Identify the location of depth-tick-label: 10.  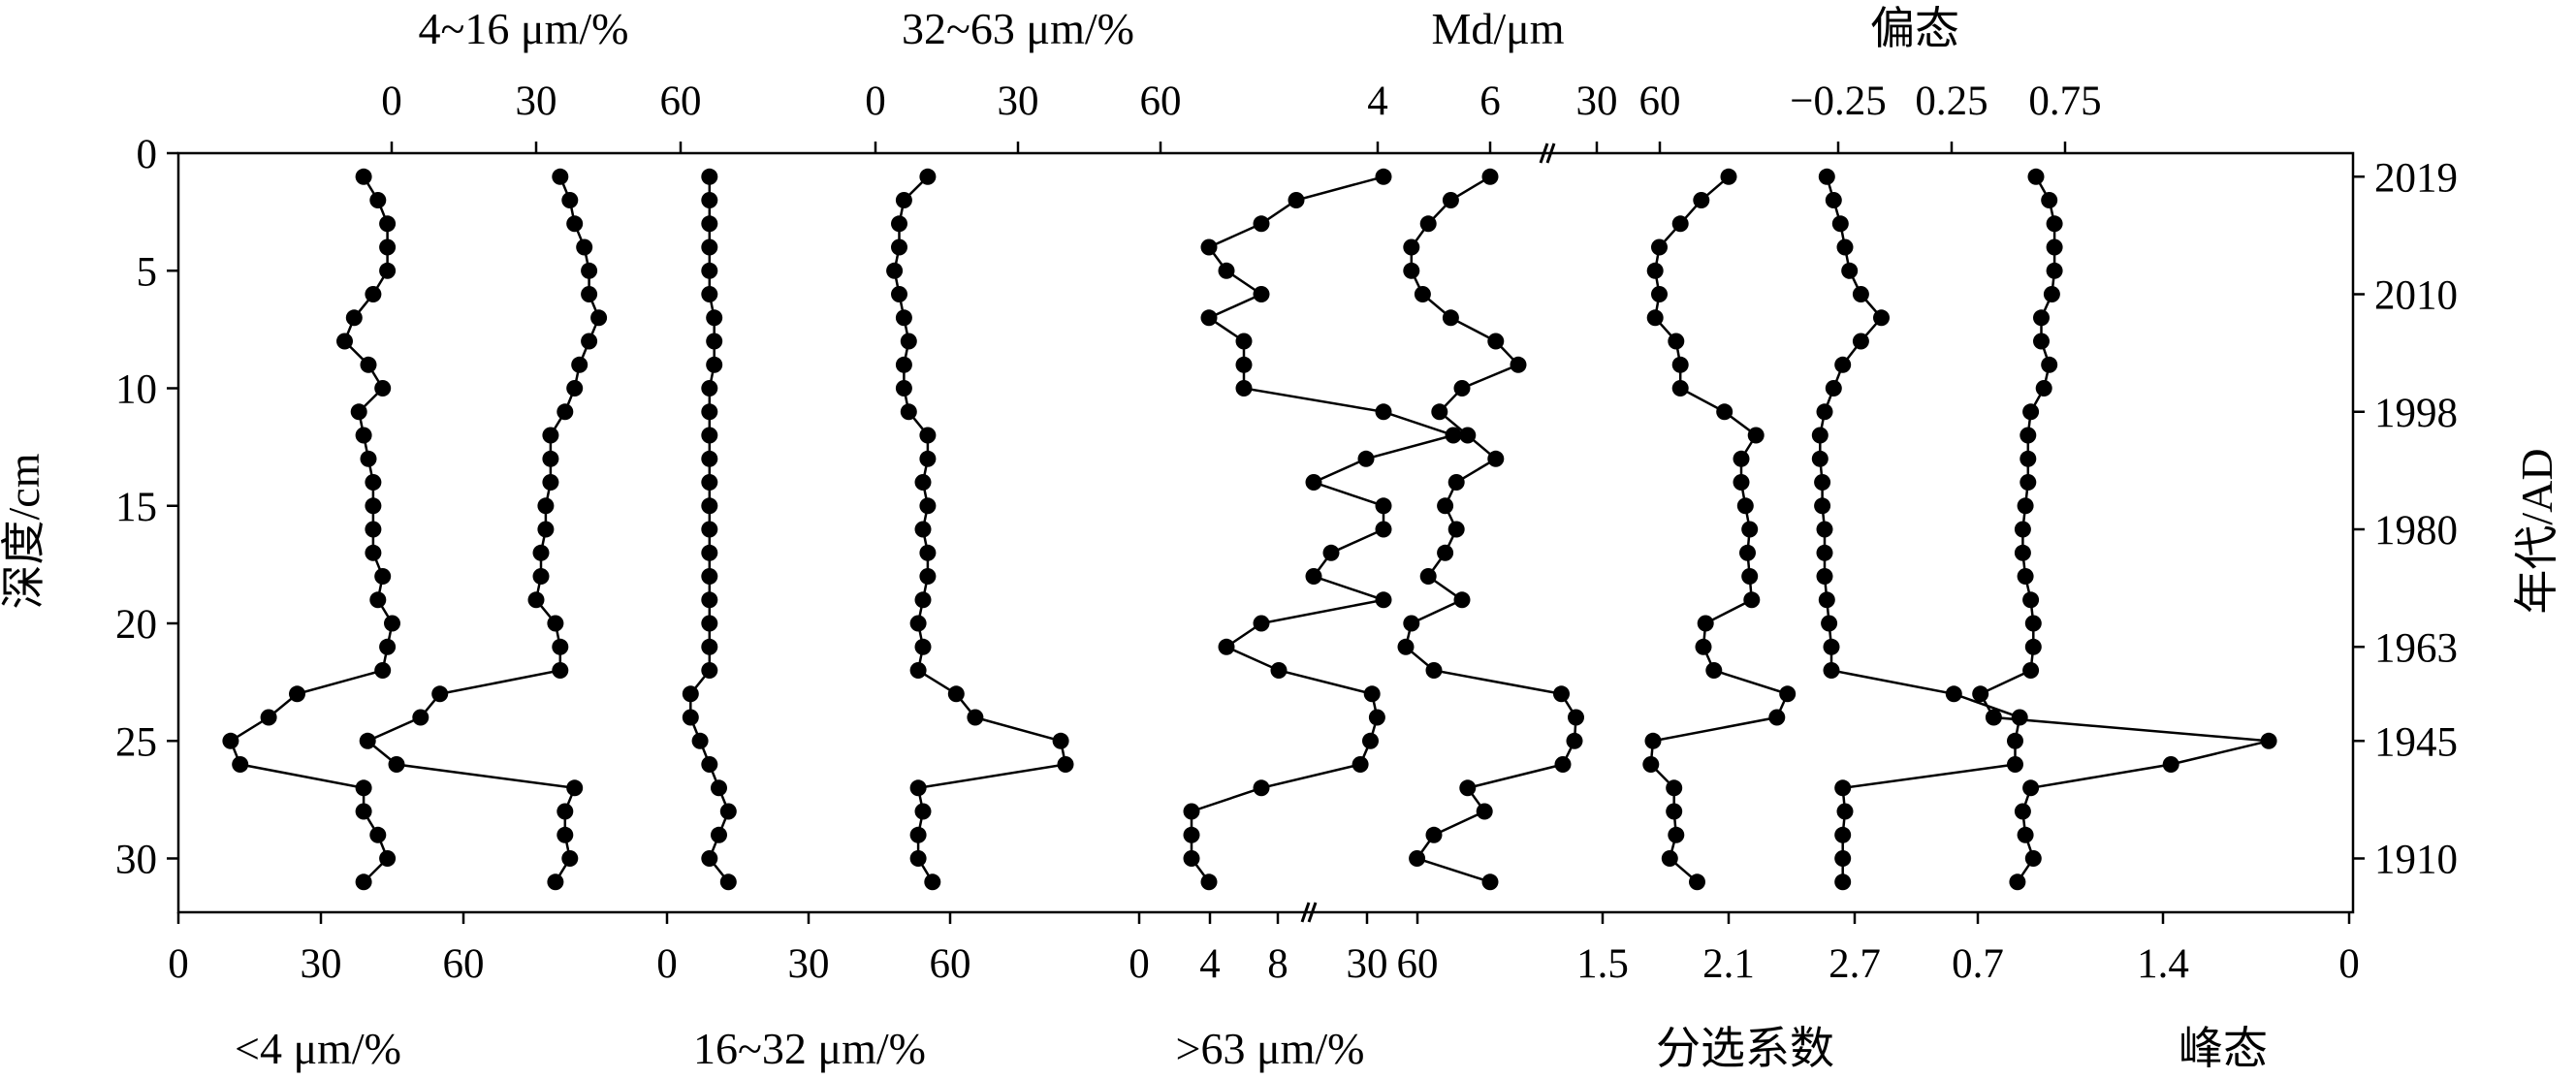
(136, 390).